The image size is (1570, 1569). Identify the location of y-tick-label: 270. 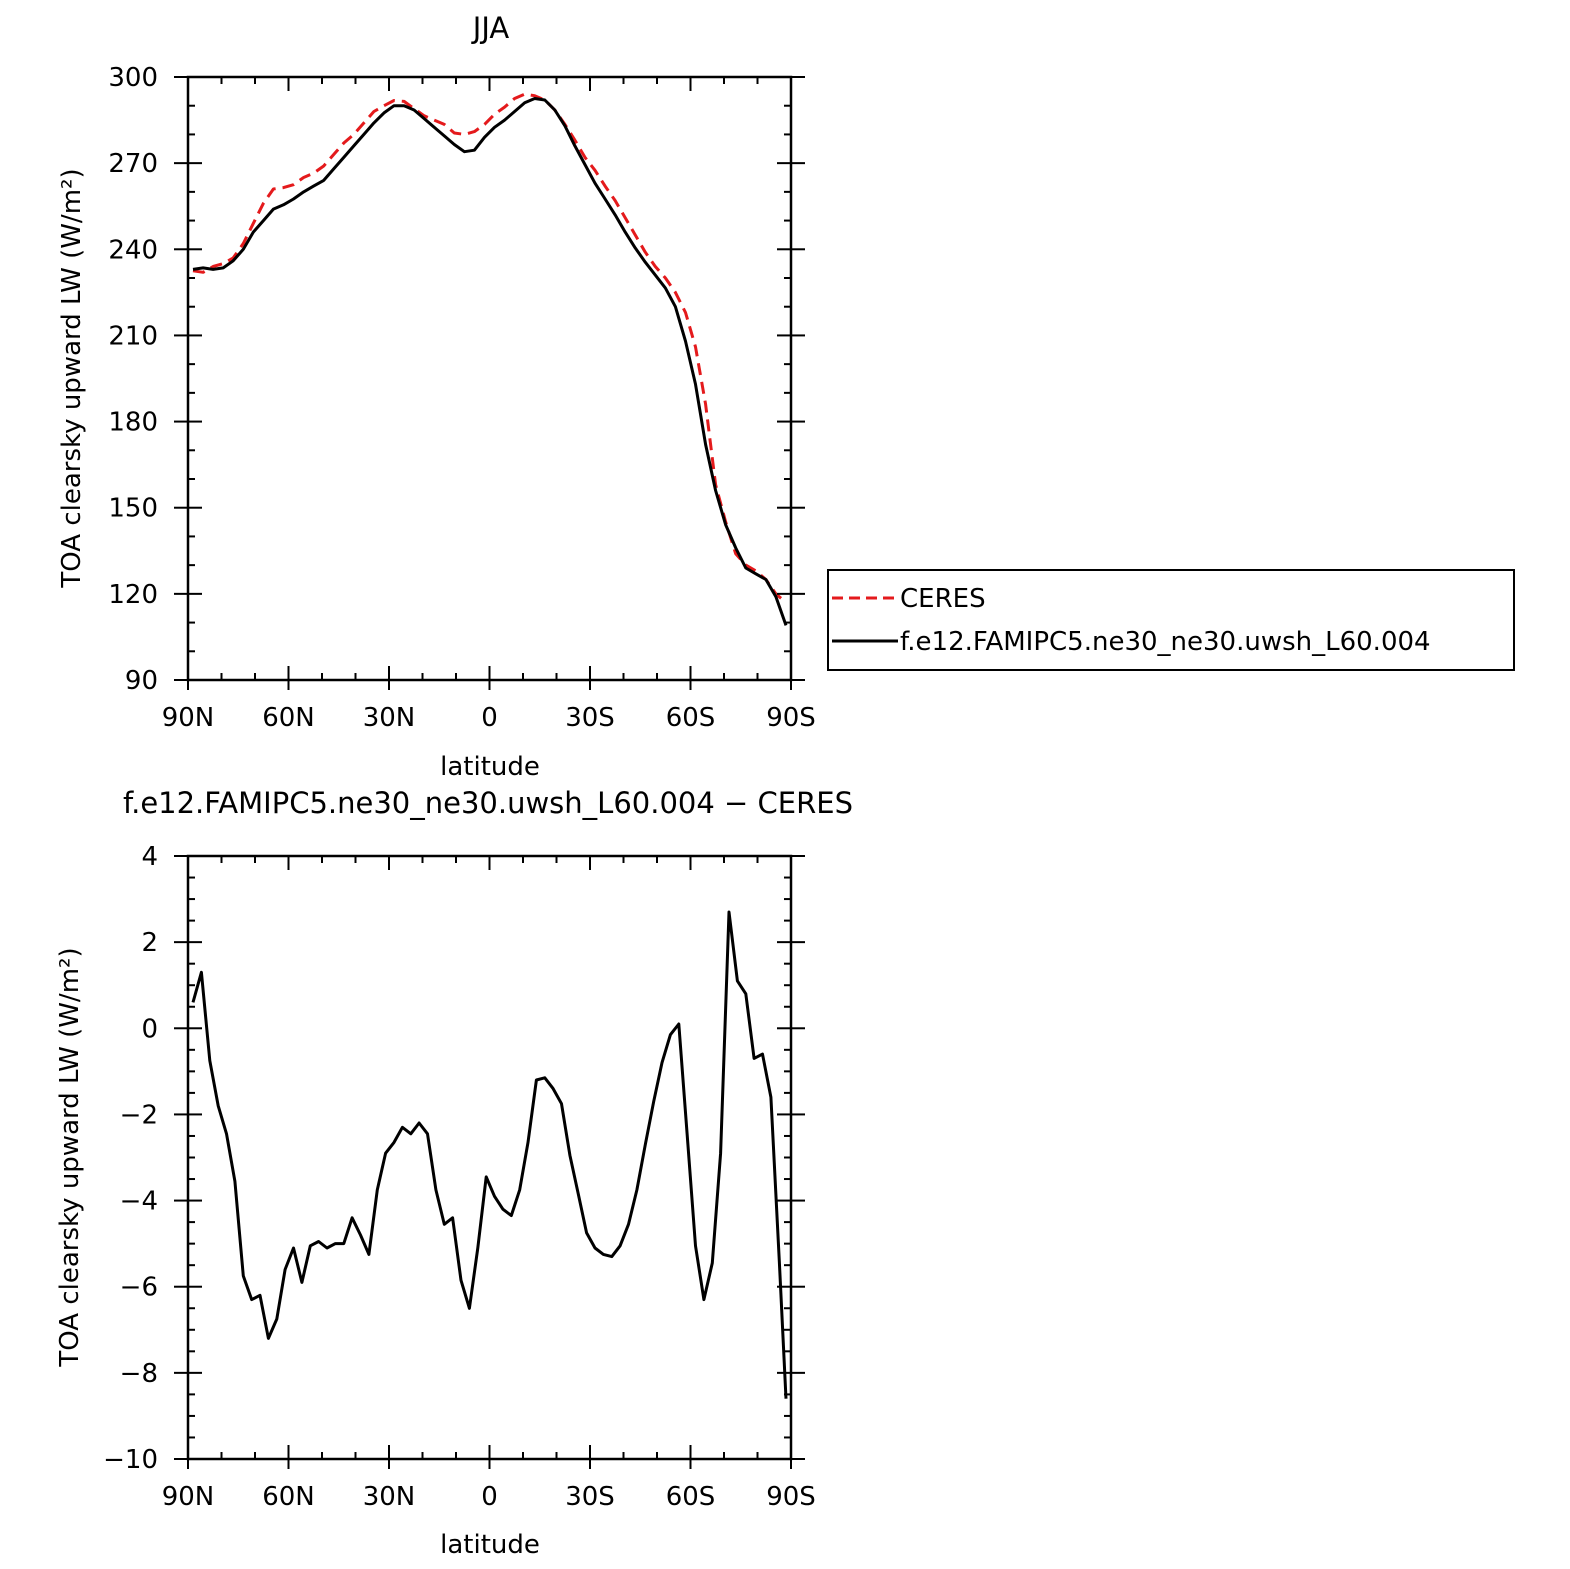
(133, 164).